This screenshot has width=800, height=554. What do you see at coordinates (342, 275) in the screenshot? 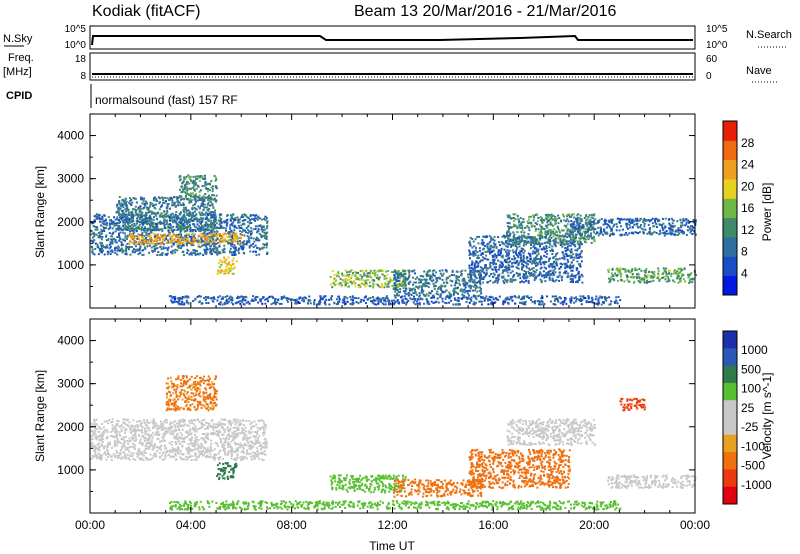
I see `power-cell-r5` at bounding box center [342, 275].